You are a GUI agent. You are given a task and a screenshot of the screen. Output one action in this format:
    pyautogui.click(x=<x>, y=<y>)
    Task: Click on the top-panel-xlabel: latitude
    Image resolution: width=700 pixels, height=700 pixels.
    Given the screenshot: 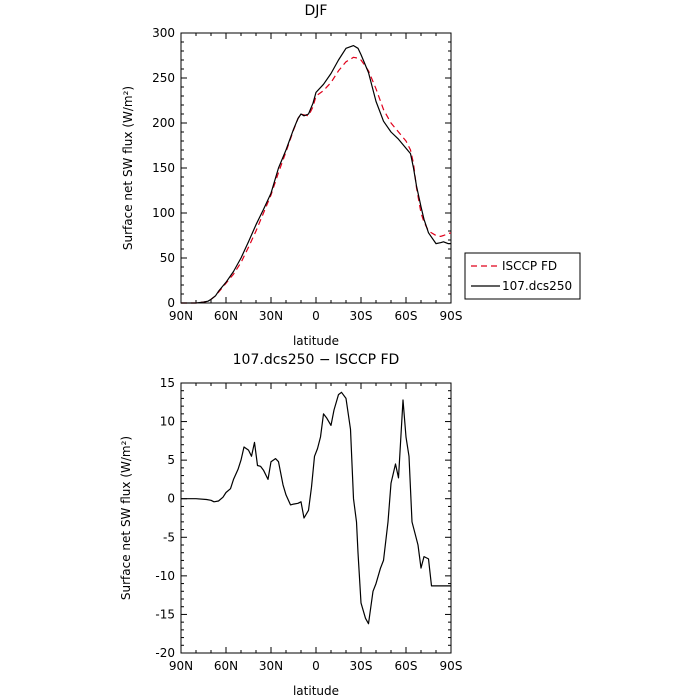 What is the action you would take?
    pyautogui.click(x=316, y=341)
    